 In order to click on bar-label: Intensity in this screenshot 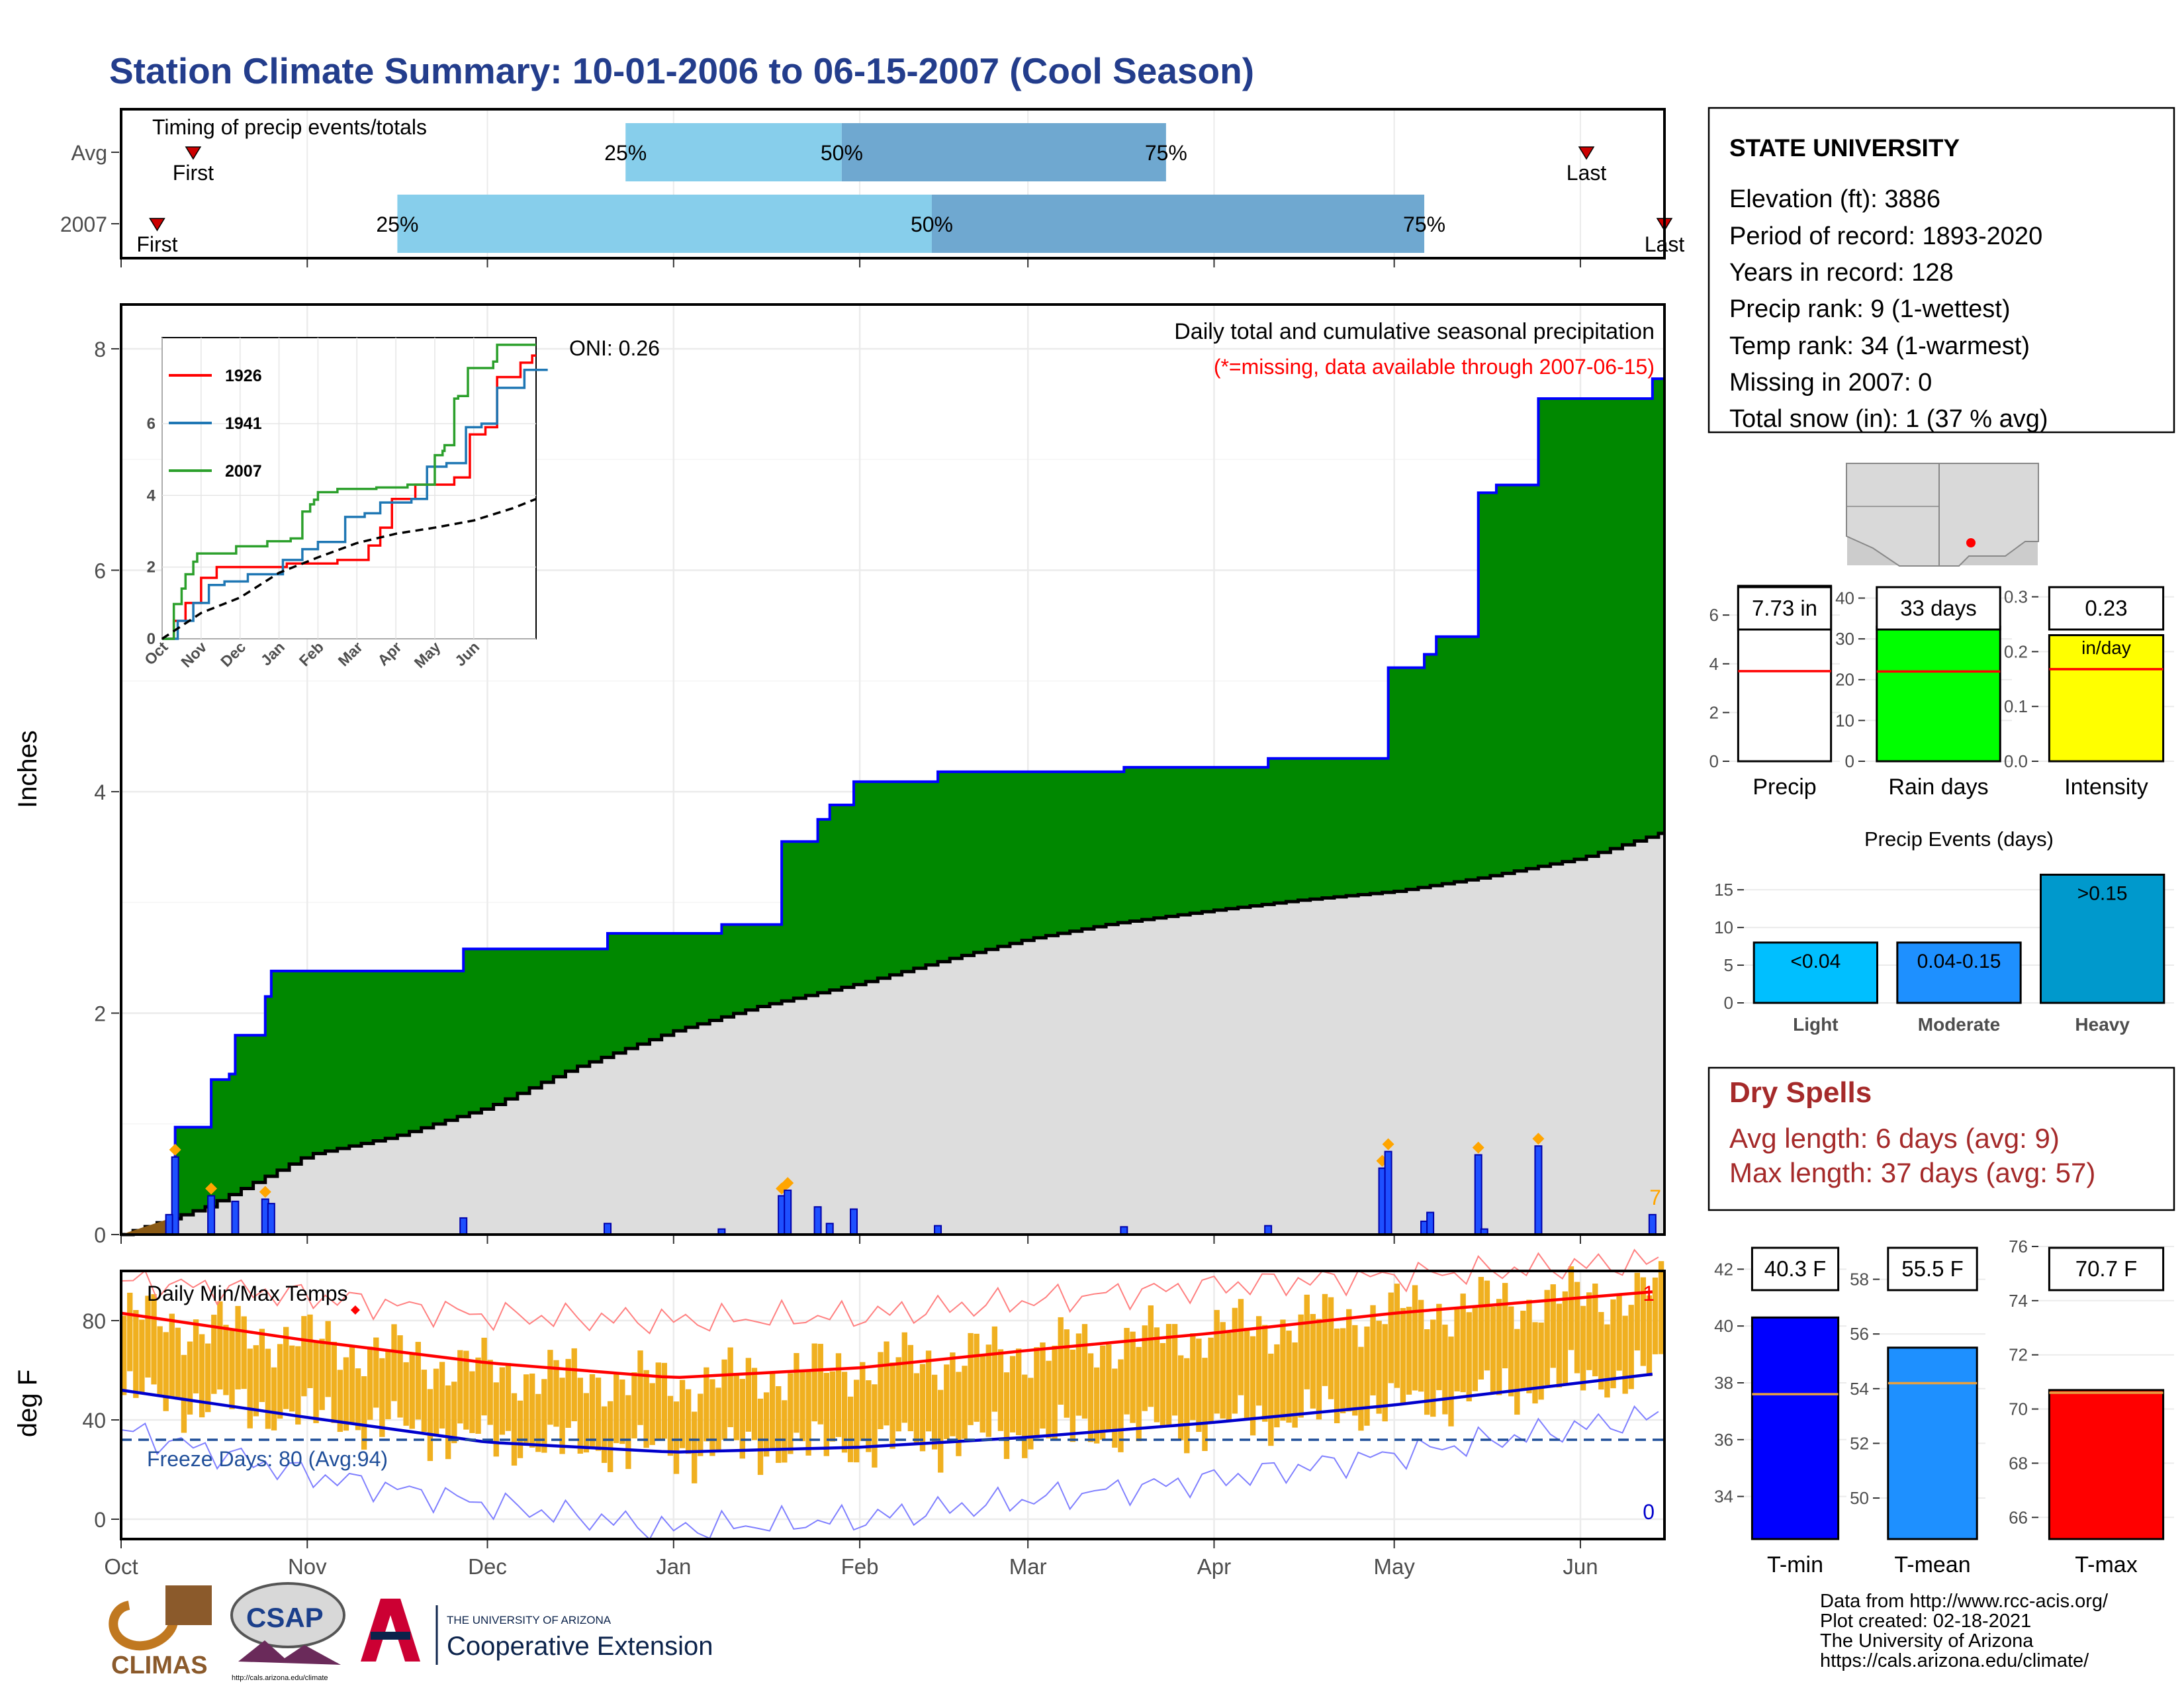, I will do `click(2106, 787)`.